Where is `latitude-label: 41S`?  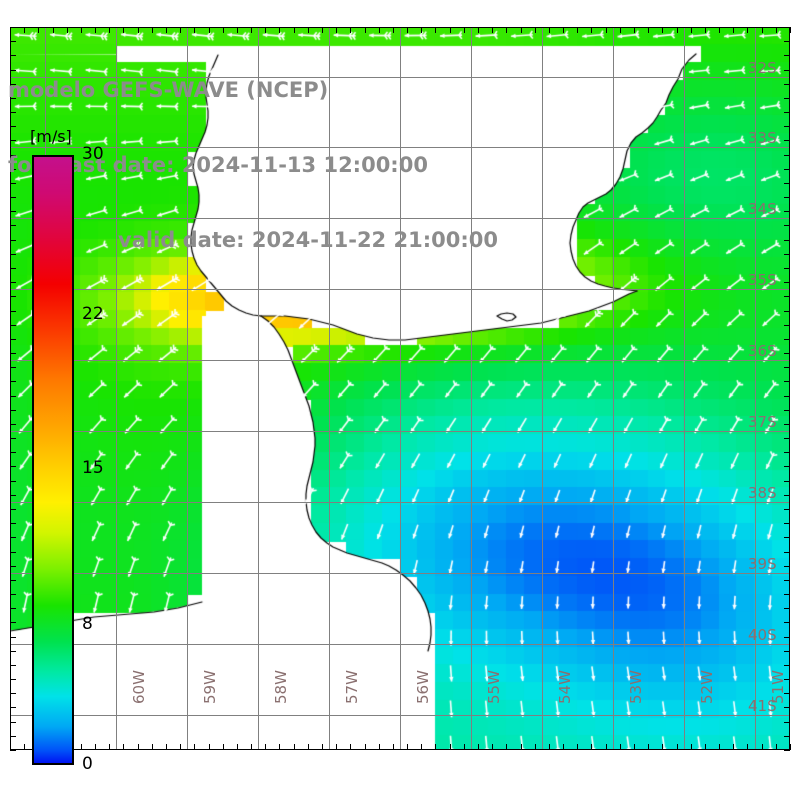
latitude-label: 41S is located at coordinates (762, 706).